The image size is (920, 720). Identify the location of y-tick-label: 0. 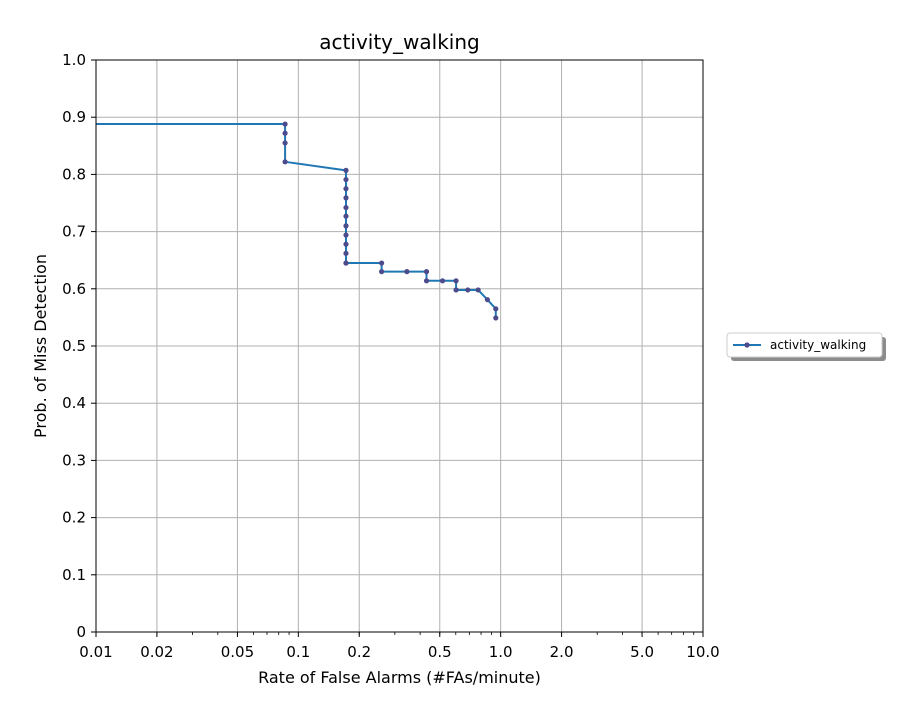
(81, 632).